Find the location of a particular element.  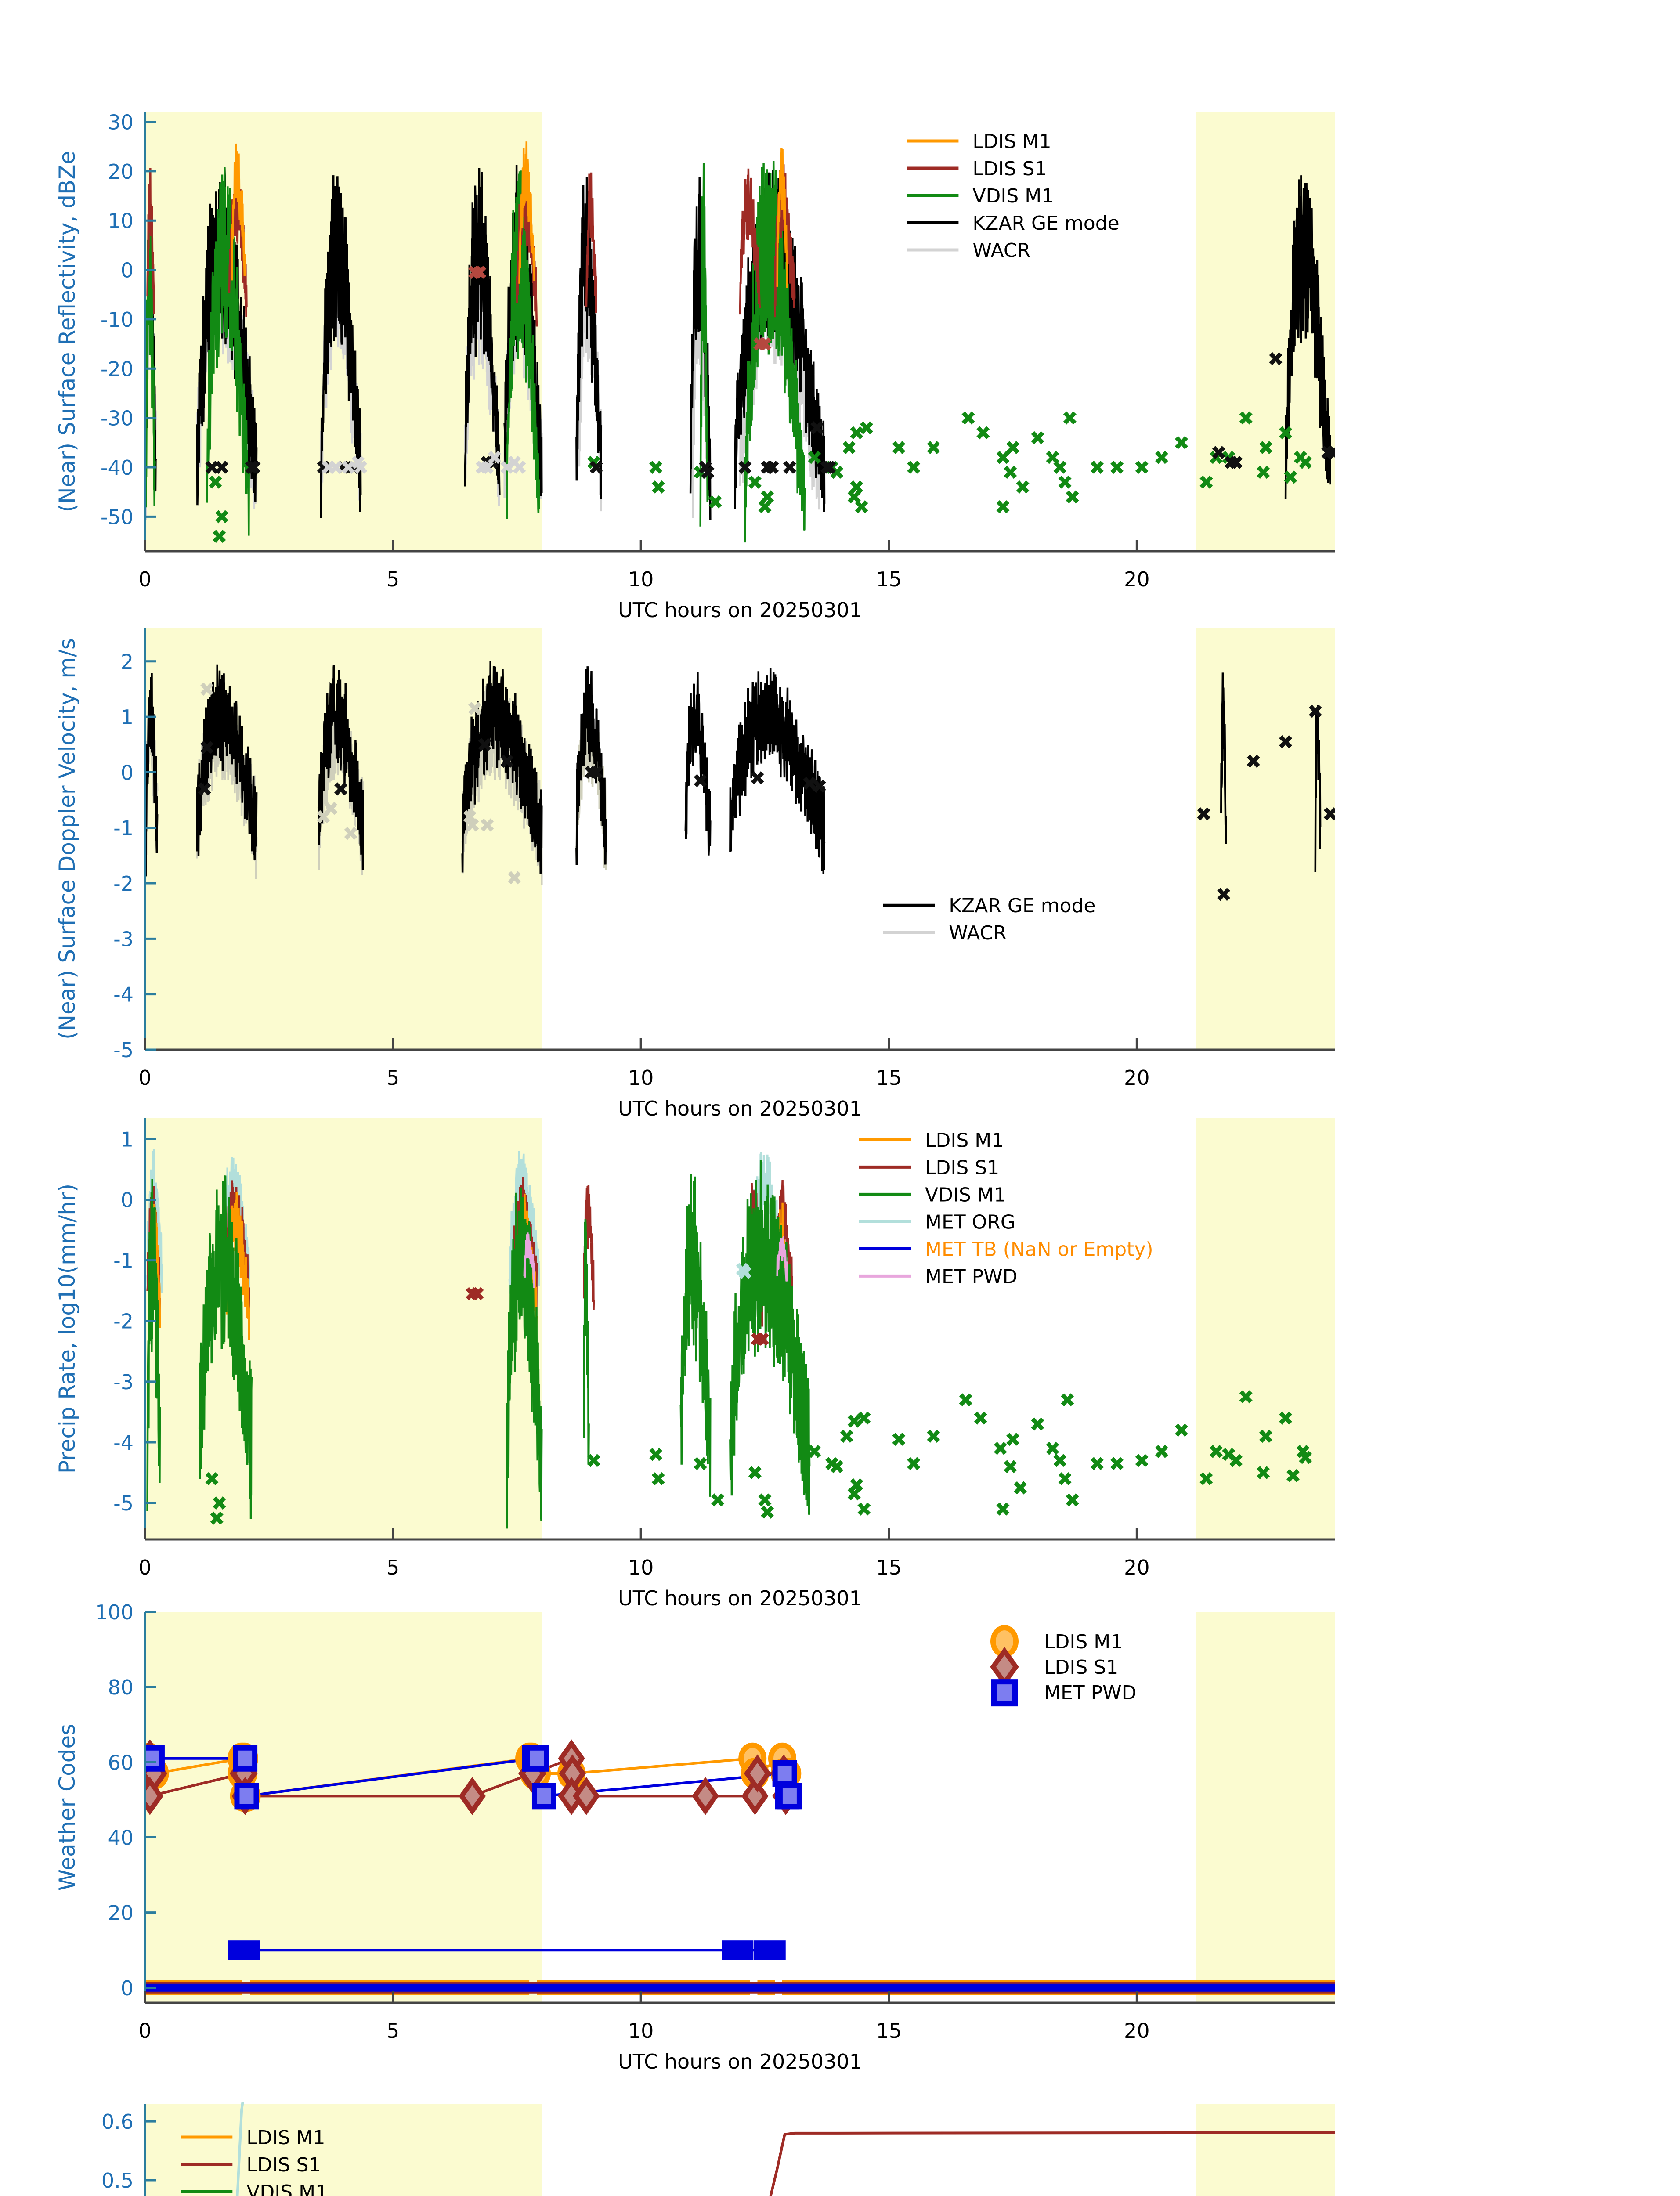

marker-wacr-x is located at coordinates (487, 825).